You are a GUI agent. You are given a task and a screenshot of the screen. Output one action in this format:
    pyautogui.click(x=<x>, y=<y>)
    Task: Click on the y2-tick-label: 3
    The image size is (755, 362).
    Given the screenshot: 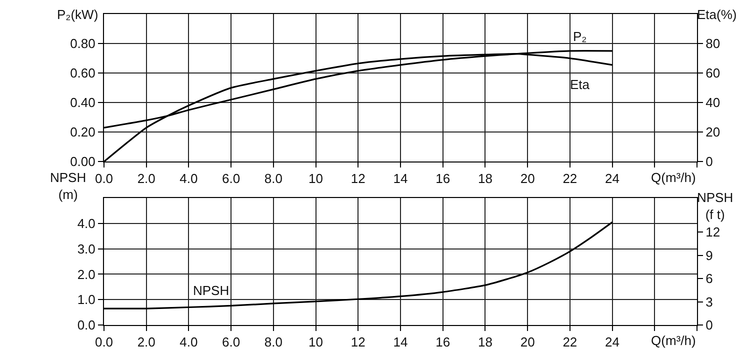 What is the action you would take?
    pyautogui.click(x=709, y=302)
    